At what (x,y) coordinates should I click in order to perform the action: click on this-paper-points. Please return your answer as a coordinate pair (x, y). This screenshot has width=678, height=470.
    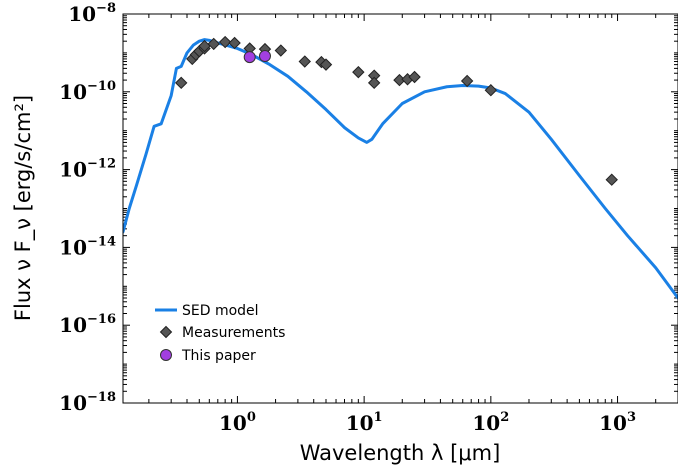
    Looking at the image, I should click on (257, 57).